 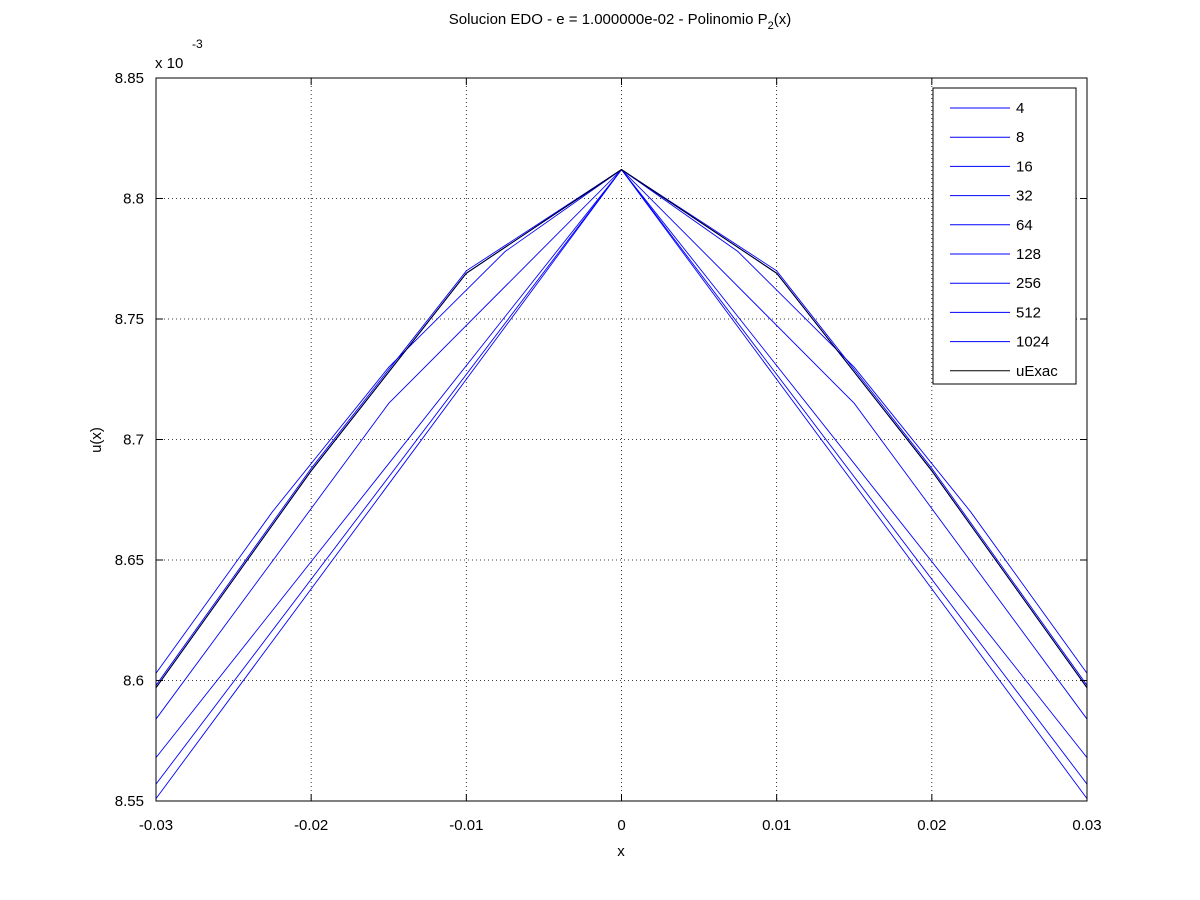 I want to click on y-tick-label: 8.55, so click(x=129, y=801).